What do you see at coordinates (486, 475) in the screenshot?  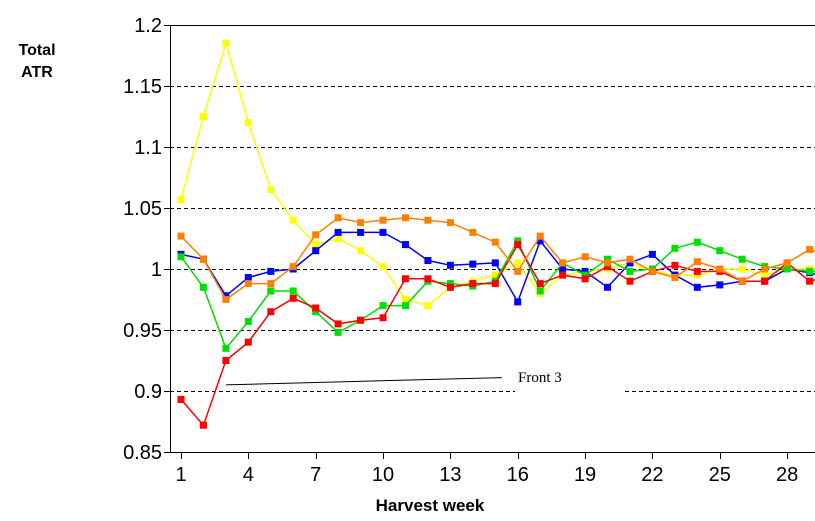 I see `x-tick-labels: 1 4 7 10 13 16 19 22 25 28` at bounding box center [486, 475].